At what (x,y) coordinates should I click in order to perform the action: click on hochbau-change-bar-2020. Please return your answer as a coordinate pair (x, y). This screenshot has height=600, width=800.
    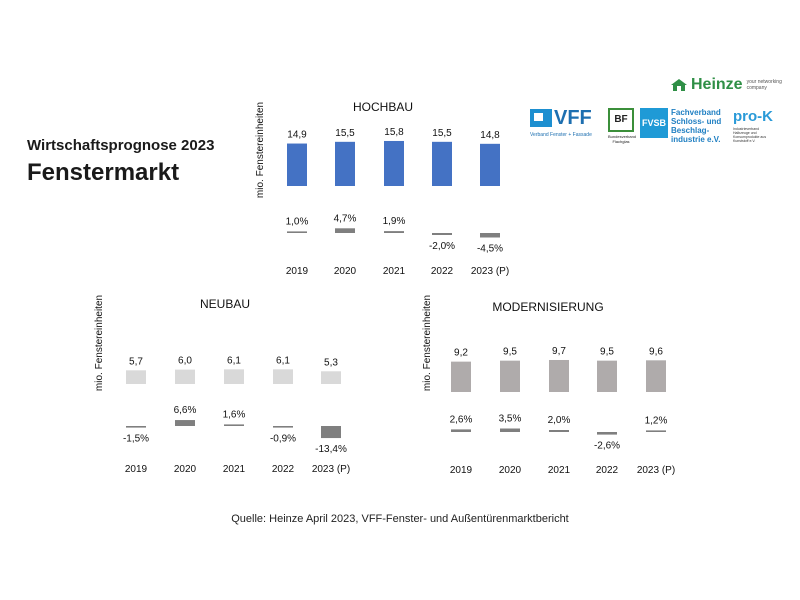
    Looking at the image, I should click on (345, 230).